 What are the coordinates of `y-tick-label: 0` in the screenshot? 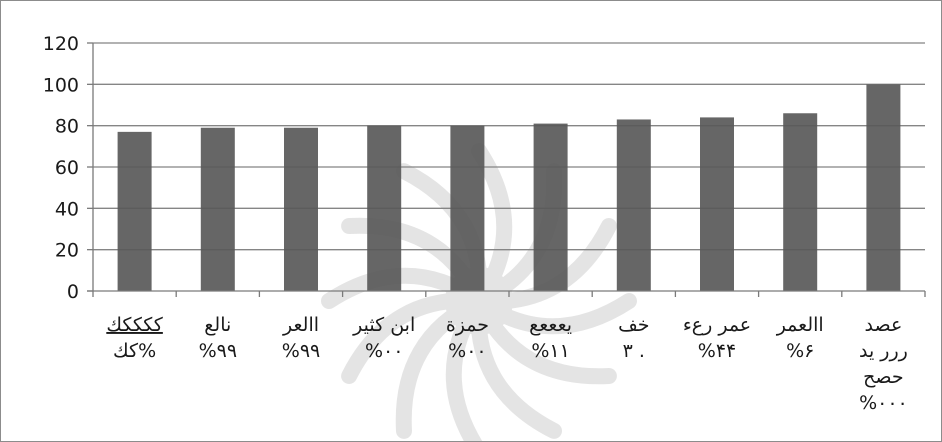 It's located at (73, 292).